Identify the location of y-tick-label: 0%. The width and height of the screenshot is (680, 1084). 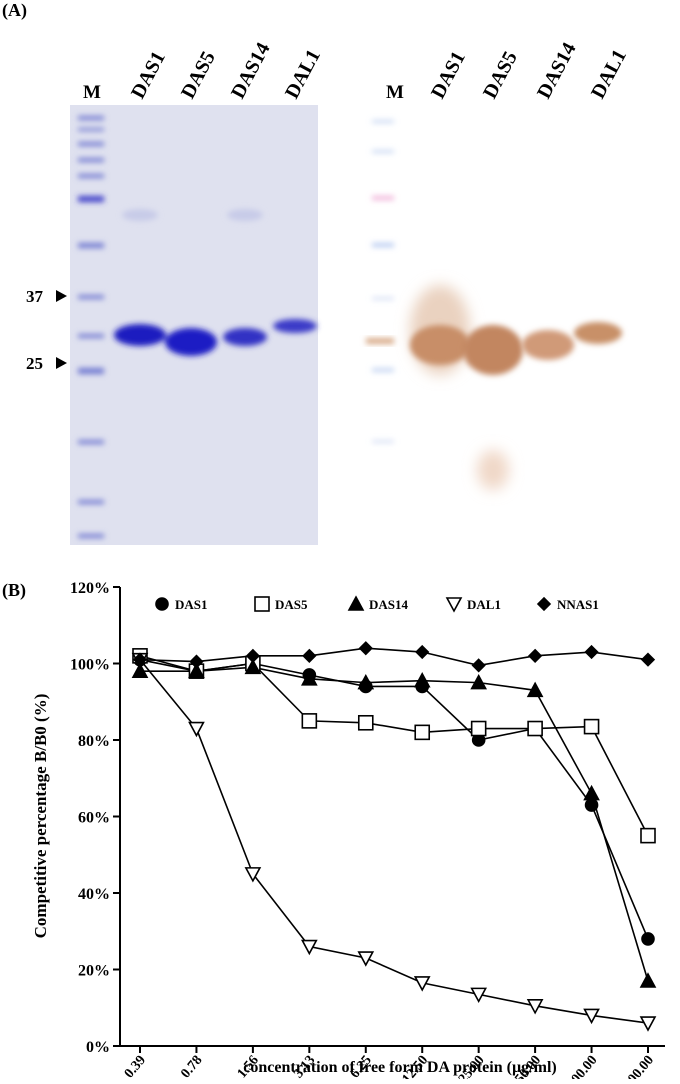
(98, 1047).